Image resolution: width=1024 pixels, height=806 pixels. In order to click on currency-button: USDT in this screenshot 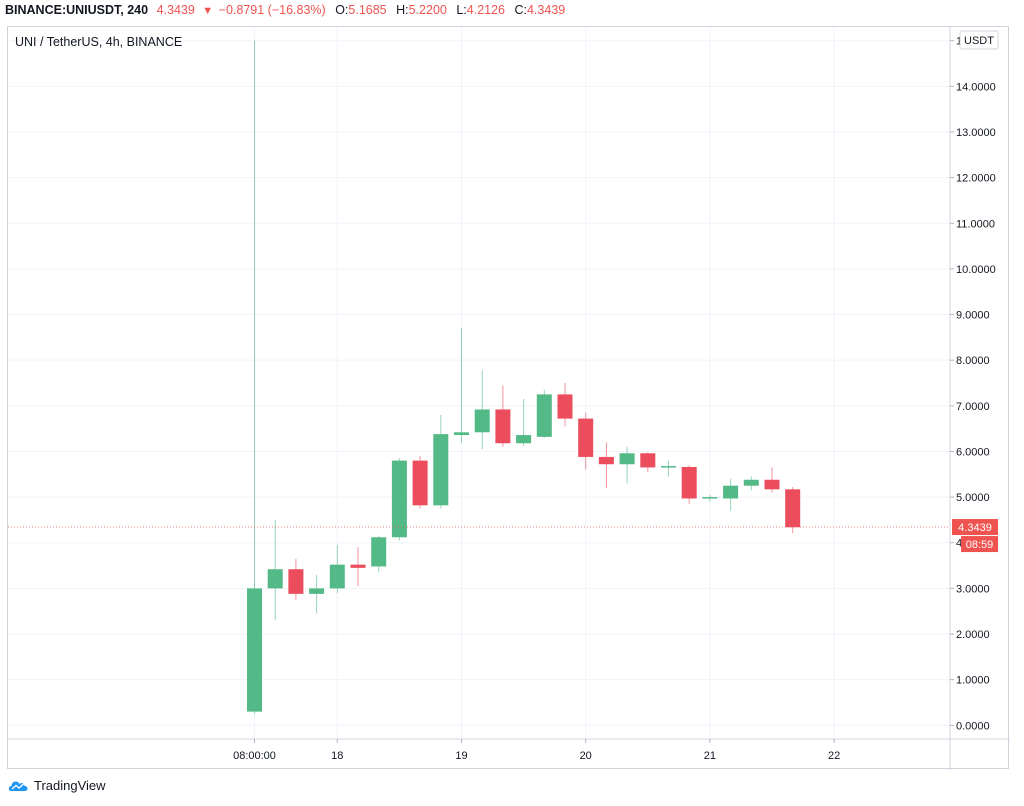, I will do `click(979, 40)`.